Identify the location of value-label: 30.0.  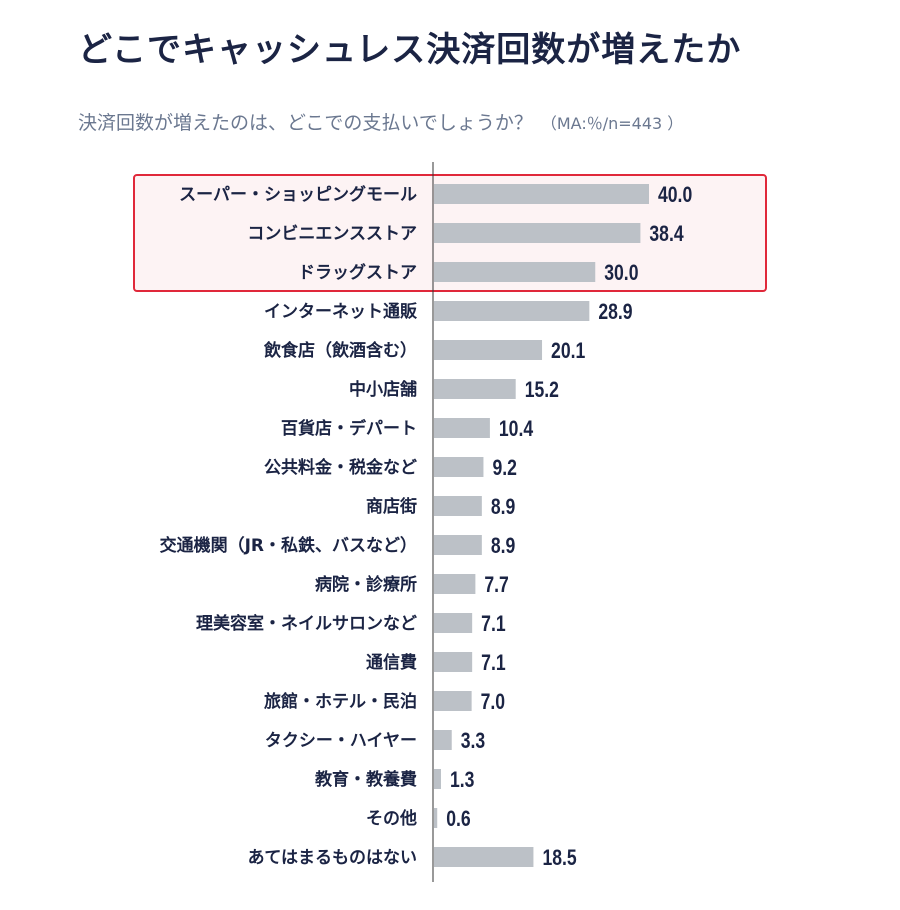
(621, 273).